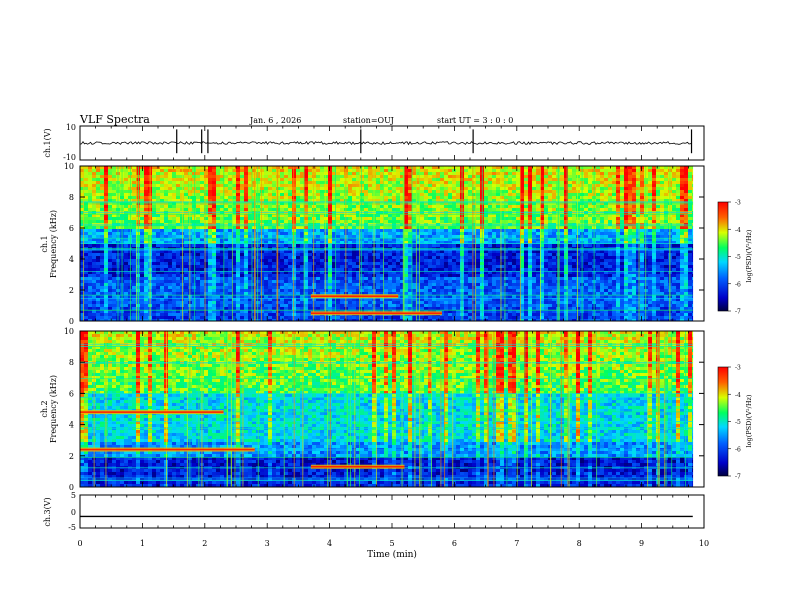  Describe the element at coordinates (114, 119) in the screenshot. I see `figure-title: VLF Spectra` at that location.